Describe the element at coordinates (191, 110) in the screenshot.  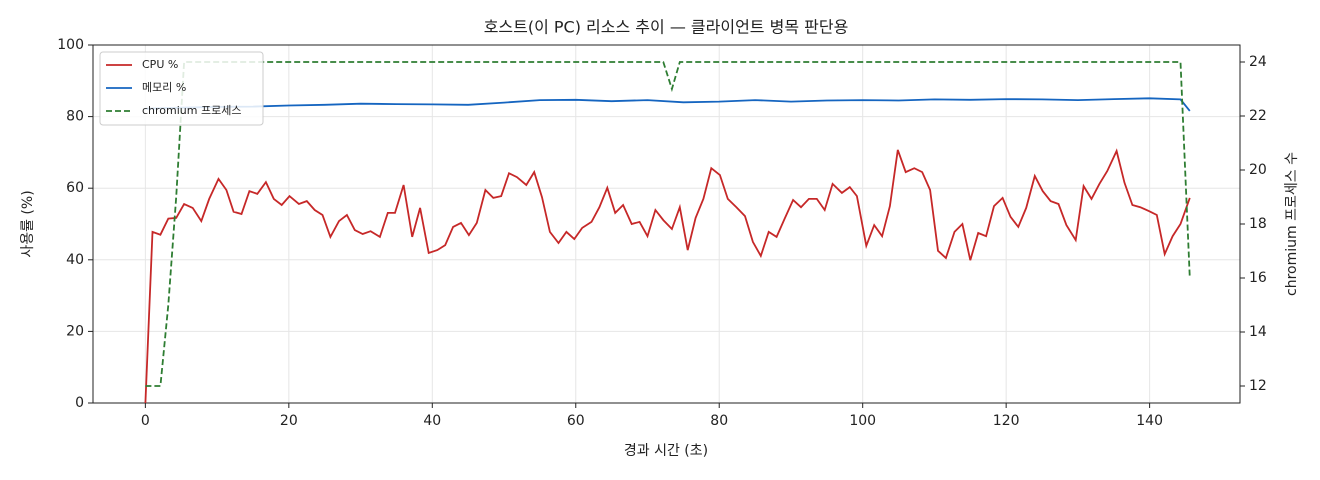
I see `legend-label: chromium 프로세스` at that location.